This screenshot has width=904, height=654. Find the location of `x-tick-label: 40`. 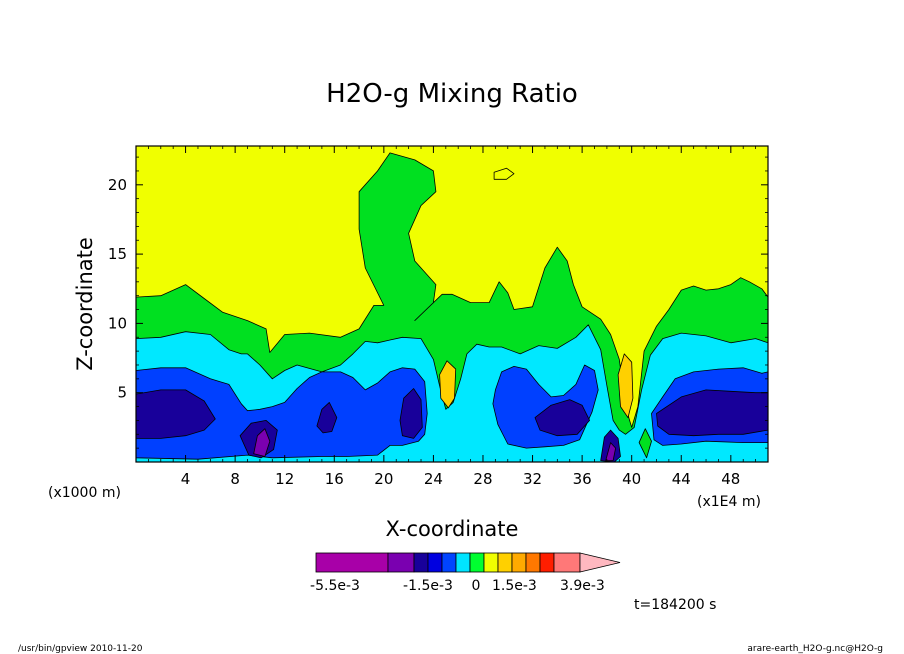

x-tick-label: 40 is located at coordinates (631, 479).